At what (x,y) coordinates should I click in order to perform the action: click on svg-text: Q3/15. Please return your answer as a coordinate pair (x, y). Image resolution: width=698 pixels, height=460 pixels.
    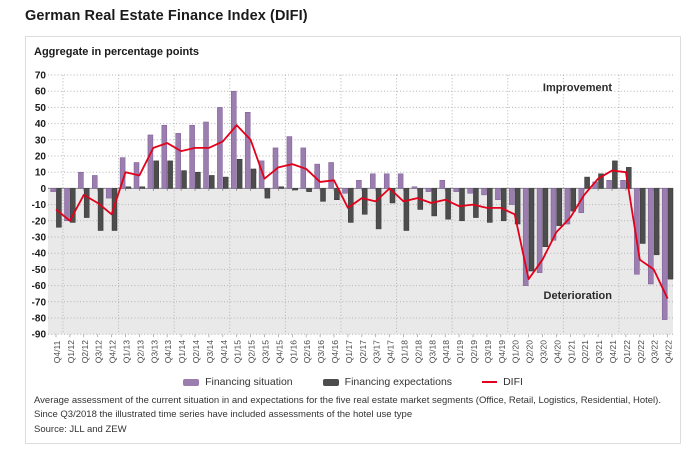
    Looking at the image, I should click on (266, 351).